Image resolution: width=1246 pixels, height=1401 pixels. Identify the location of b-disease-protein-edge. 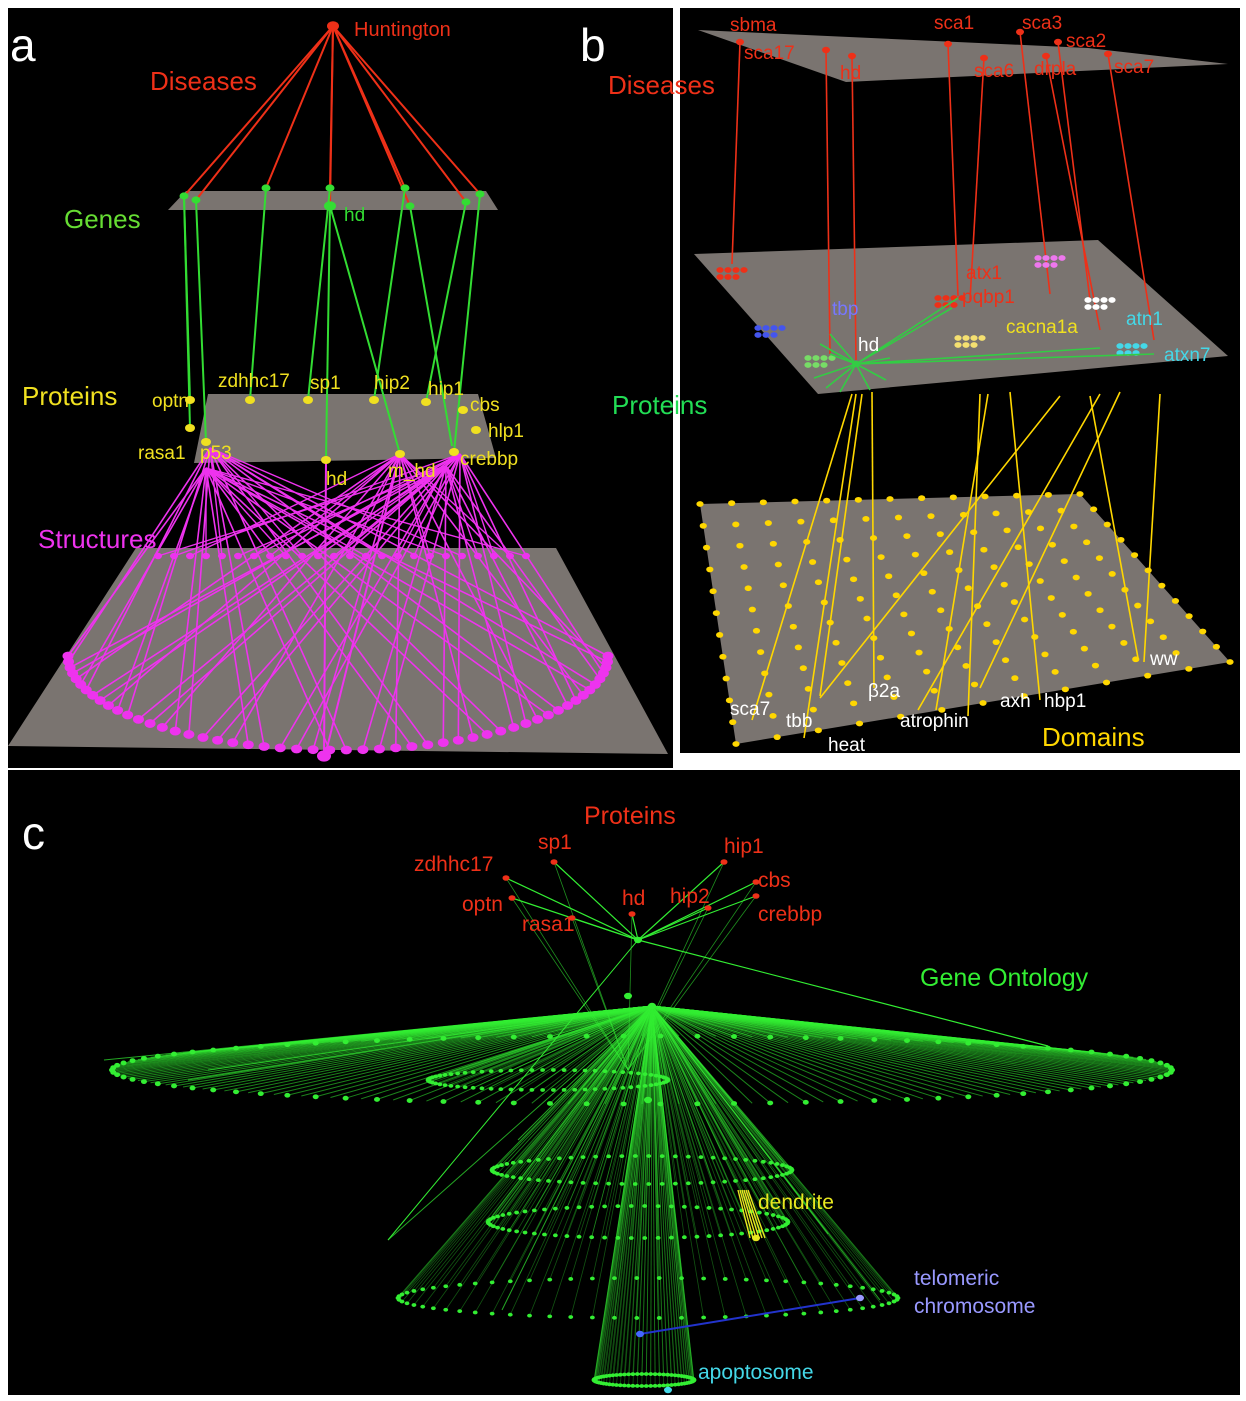
(736, 153).